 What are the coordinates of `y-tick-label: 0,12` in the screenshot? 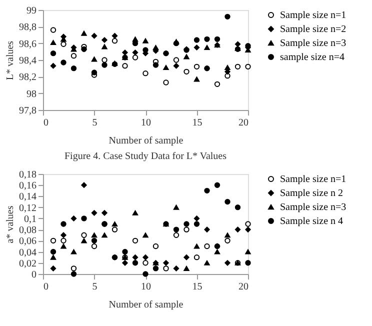 It's located at (27, 208).